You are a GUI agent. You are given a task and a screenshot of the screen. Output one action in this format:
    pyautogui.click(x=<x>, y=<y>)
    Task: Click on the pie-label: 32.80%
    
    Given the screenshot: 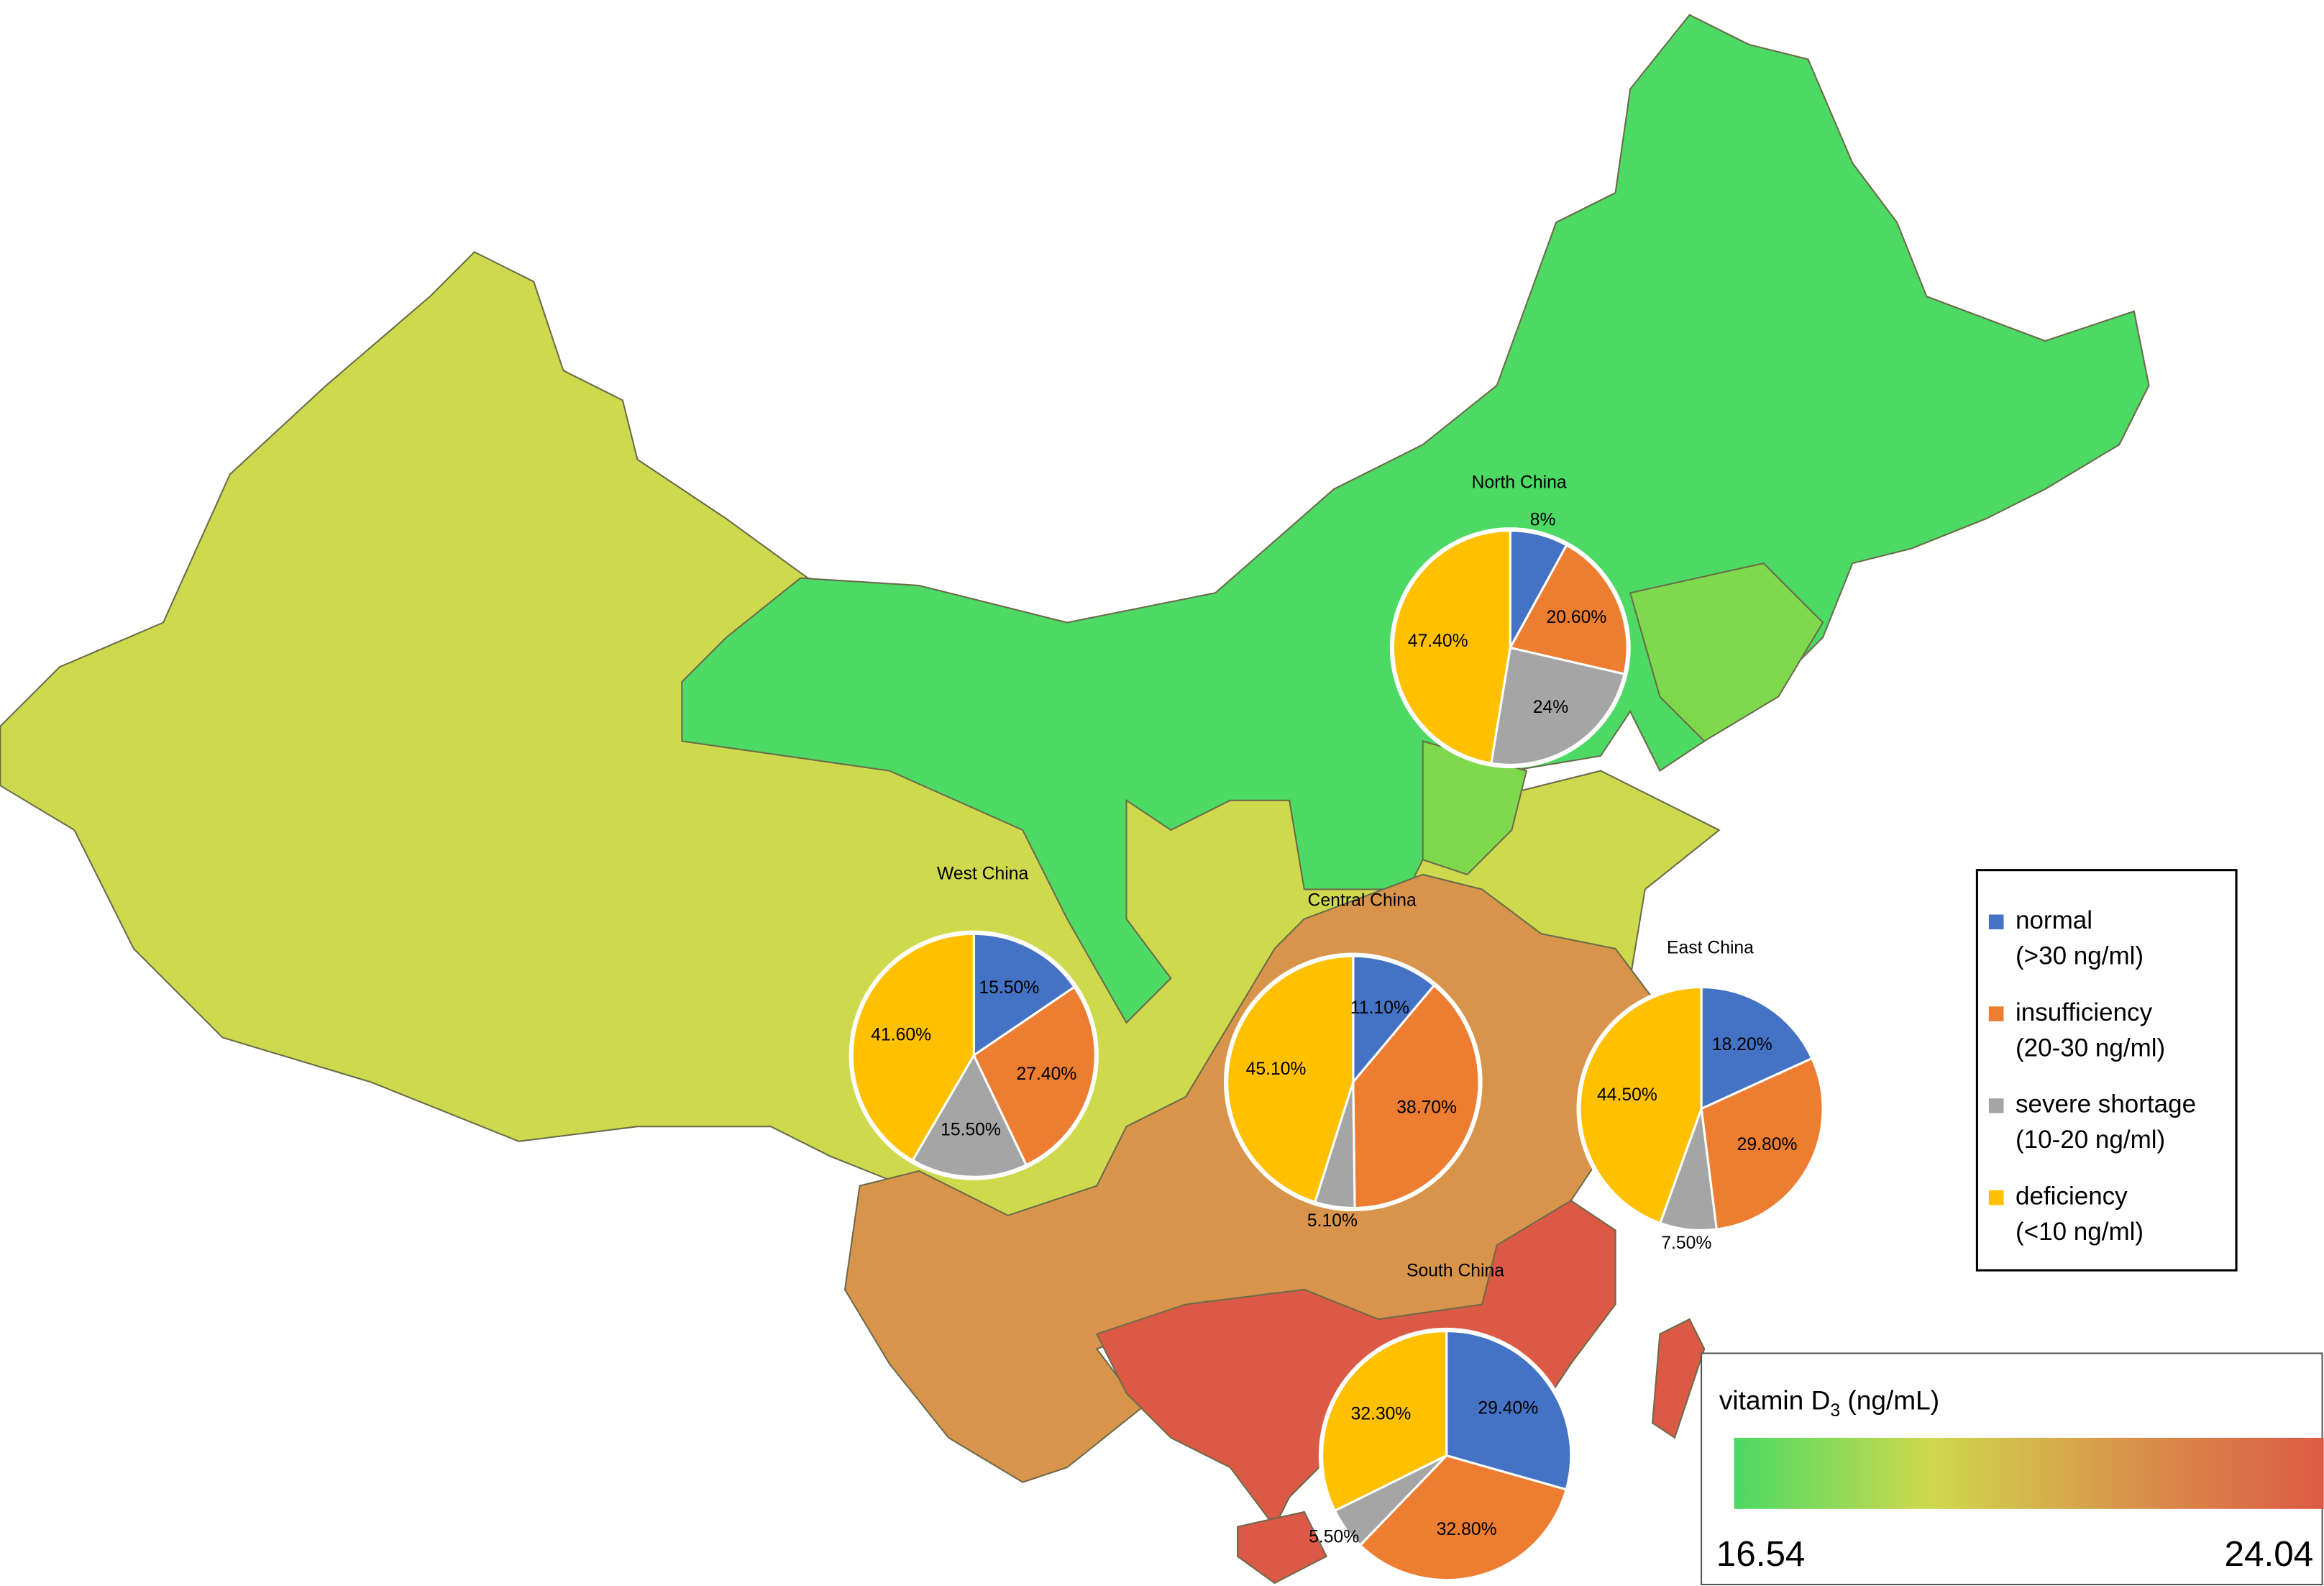 What is the action you would take?
    pyautogui.click(x=1467, y=1529)
    